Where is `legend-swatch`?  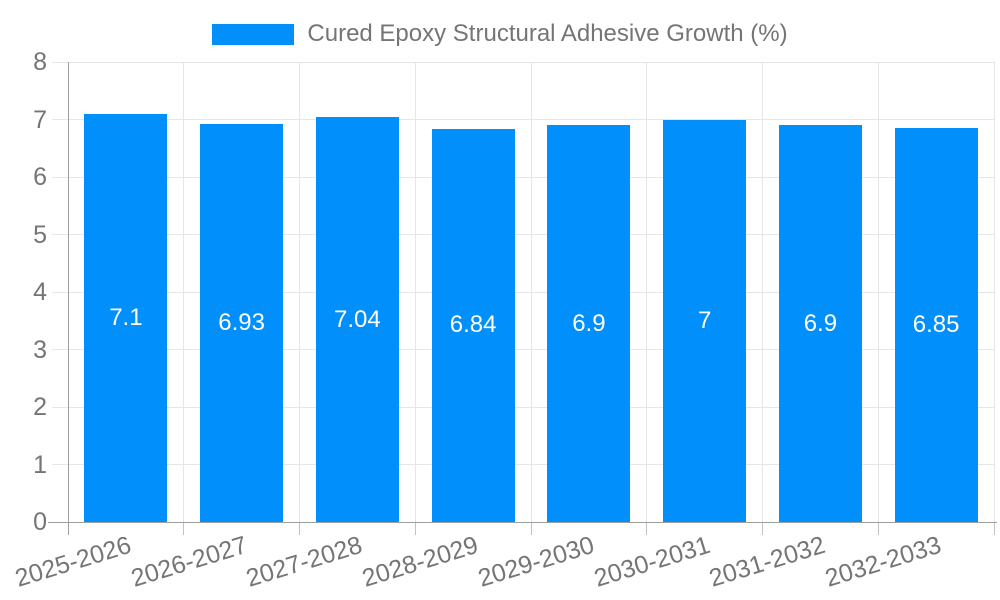 legend-swatch is located at coordinates (253, 34).